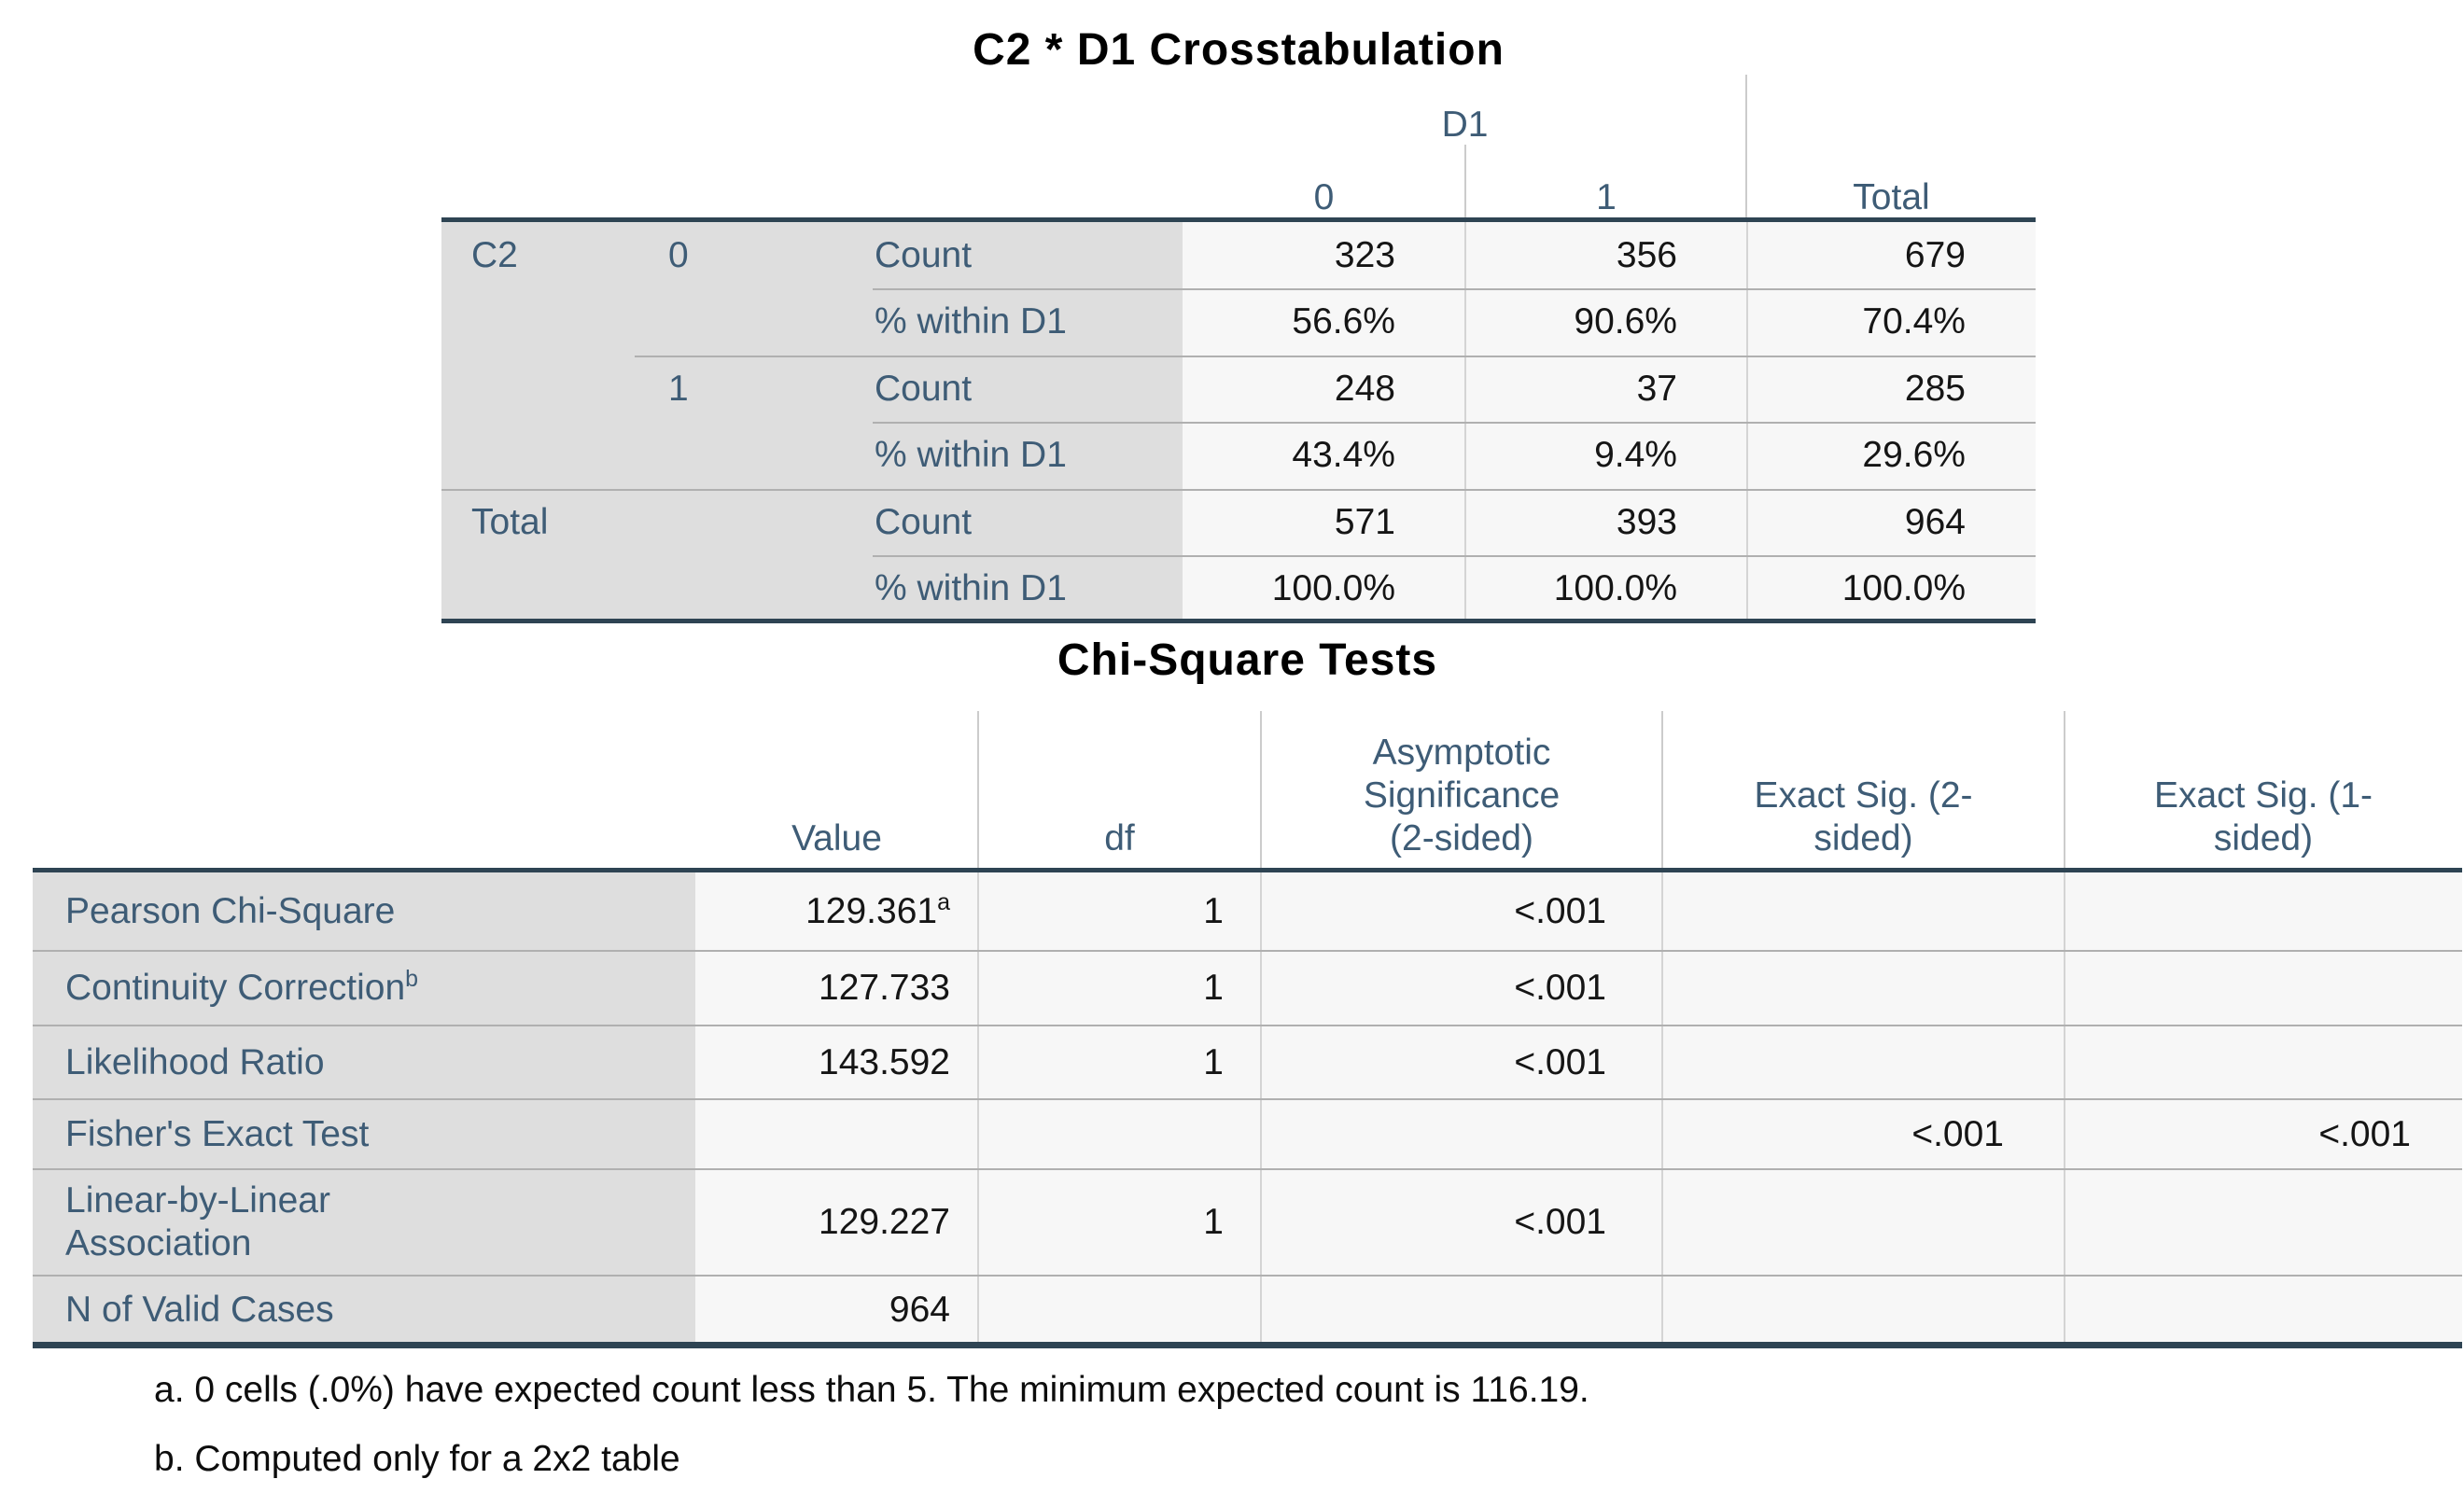  What do you see at coordinates (1606, 522) in the screenshot?
I see `data-cell: 393` at bounding box center [1606, 522].